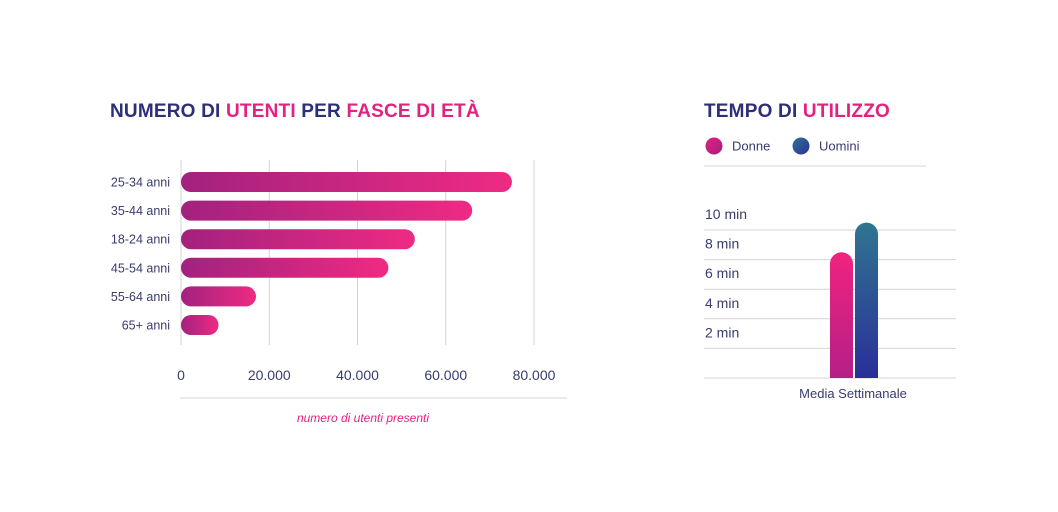  Describe the element at coordinates (413, 111) in the screenshot. I see `age-title-part-4: FASCE DI ETÀ` at that location.